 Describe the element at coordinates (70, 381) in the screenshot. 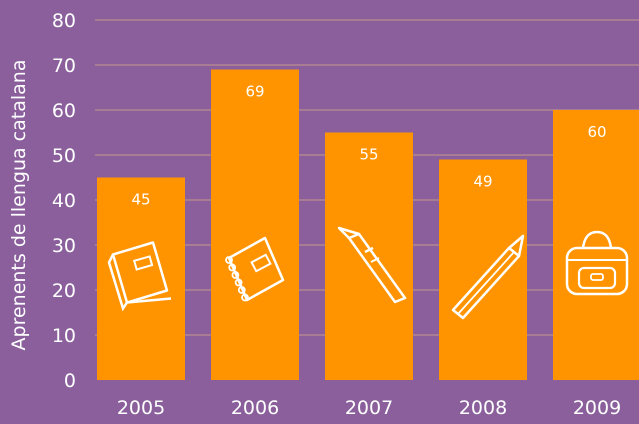

I see `y-tick-label: 0` at that location.